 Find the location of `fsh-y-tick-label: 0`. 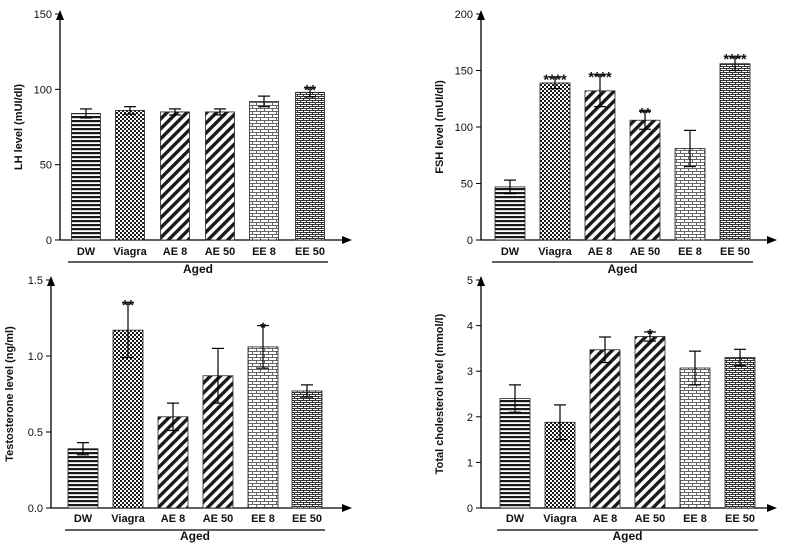

fsh-y-tick-label: 0 is located at coordinates (470, 241).